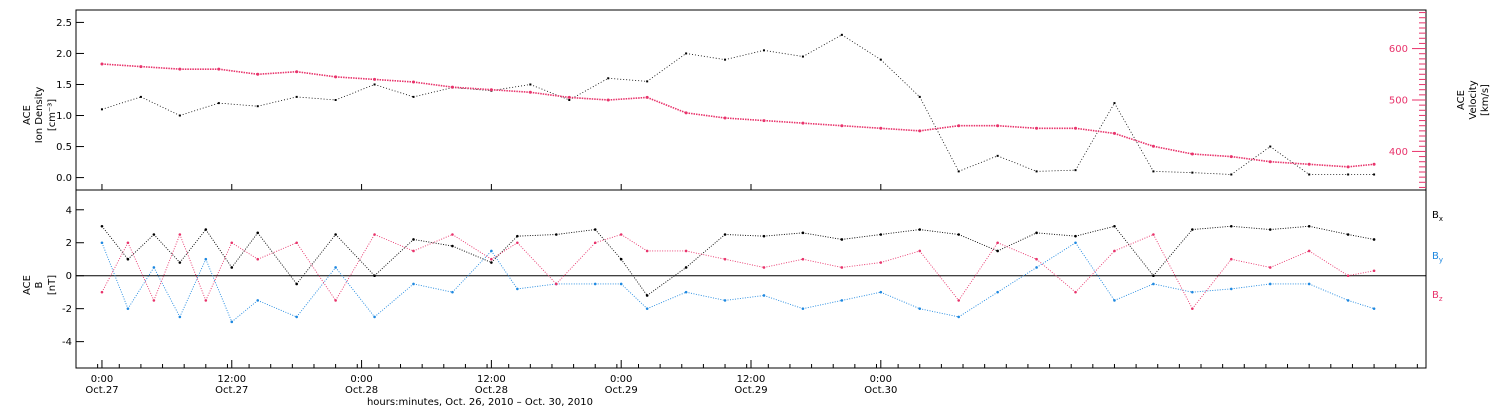 This screenshot has width=1500, height=410. What do you see at coordinates (64, 116) in the screenshot?
I see `top-left-ytick-label: 1.0` at bounding box center [64, 116].